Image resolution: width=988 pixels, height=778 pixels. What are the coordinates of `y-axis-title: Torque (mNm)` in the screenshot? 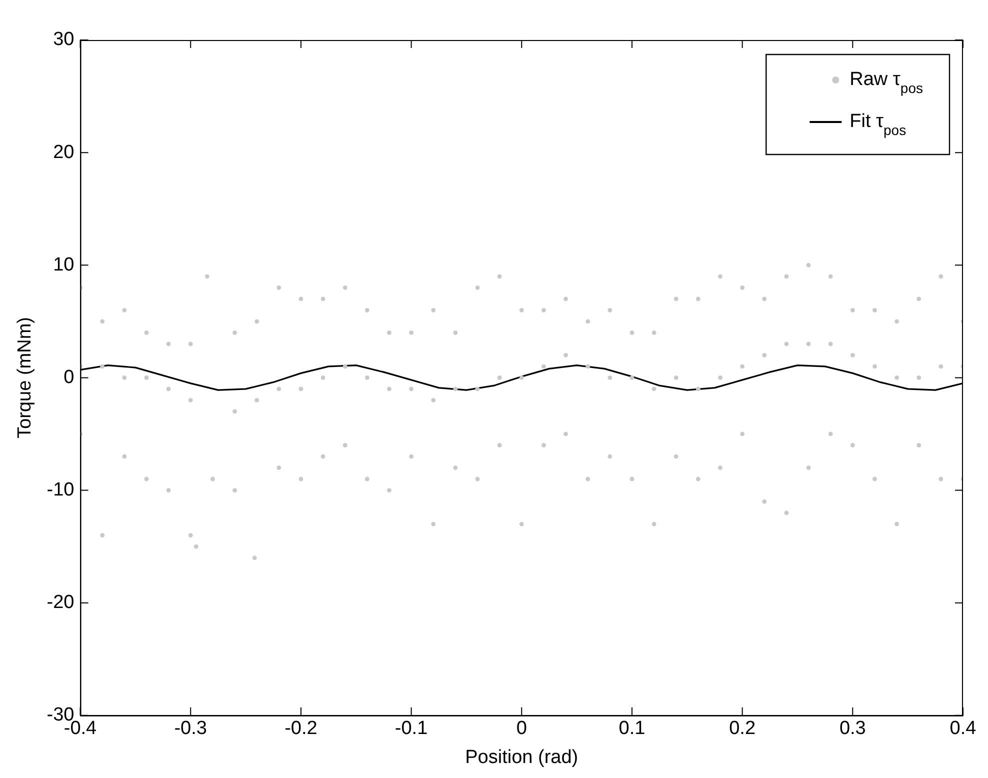 It's located at (25, 377).